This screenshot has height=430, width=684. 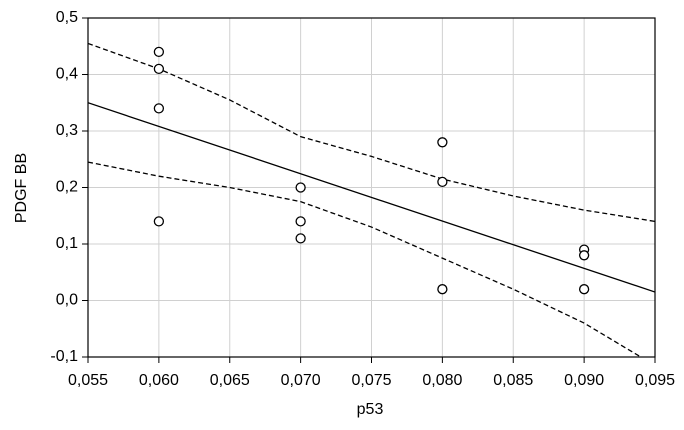 I want to click on y-tick-label: 0,3, so click(x=67, y=130).